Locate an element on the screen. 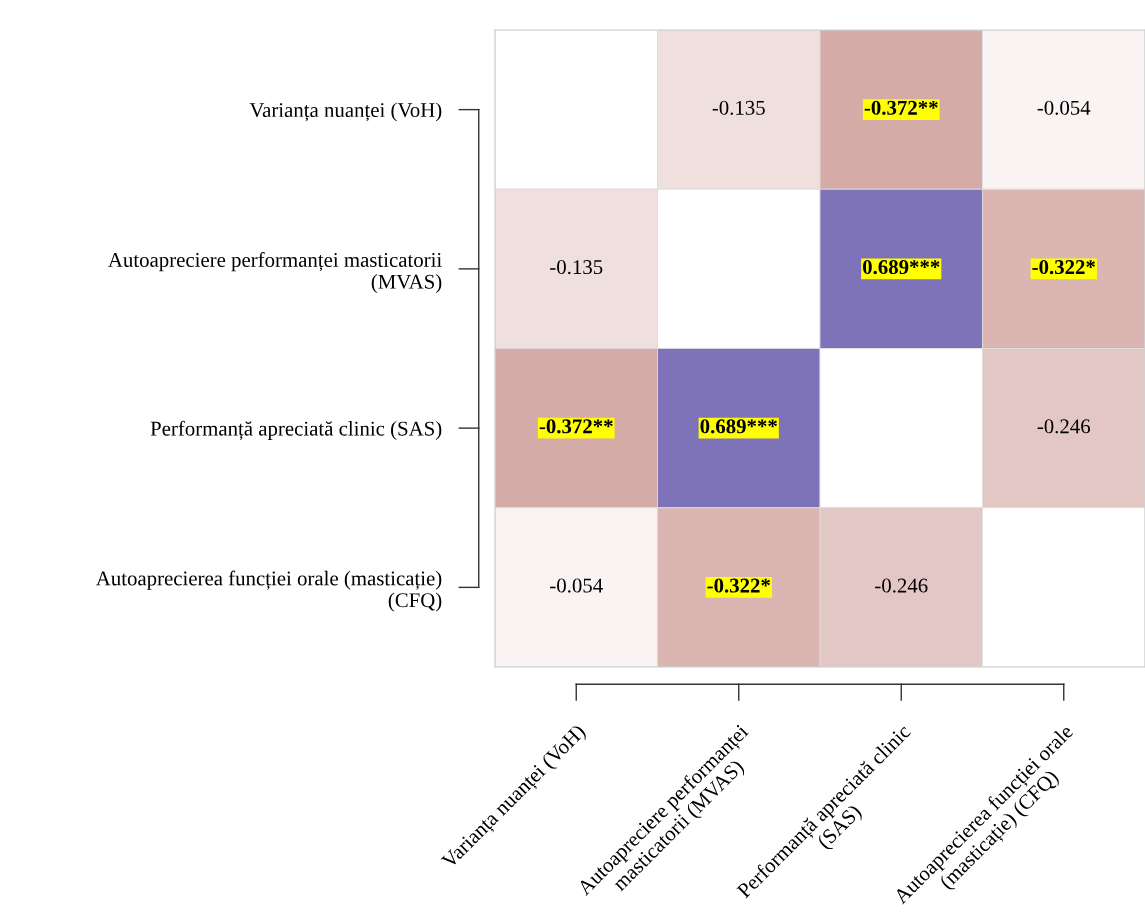 This screenshot has width=1145, height=922. y-tick-label: Varianța nuanței (VoH) is located at coordinates (345, 112).